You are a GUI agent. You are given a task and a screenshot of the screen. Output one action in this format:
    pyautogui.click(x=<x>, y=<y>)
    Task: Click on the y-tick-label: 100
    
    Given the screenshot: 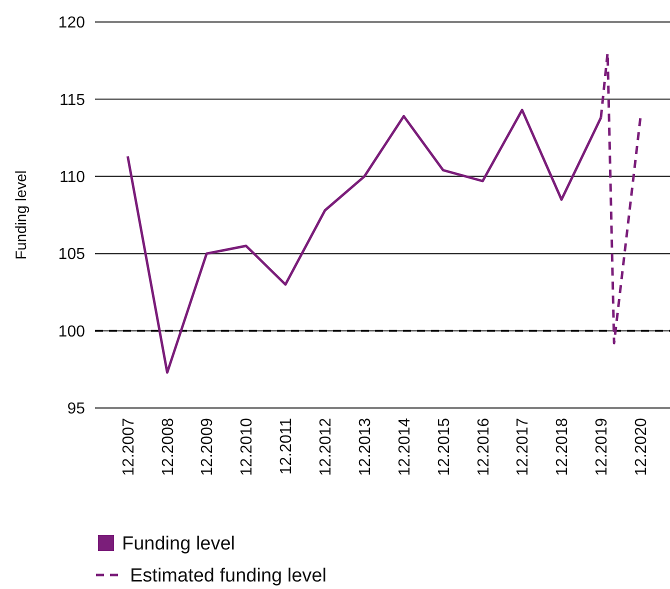 What is the action you would take?
    pyautogui.click(x=72, y=331)
    